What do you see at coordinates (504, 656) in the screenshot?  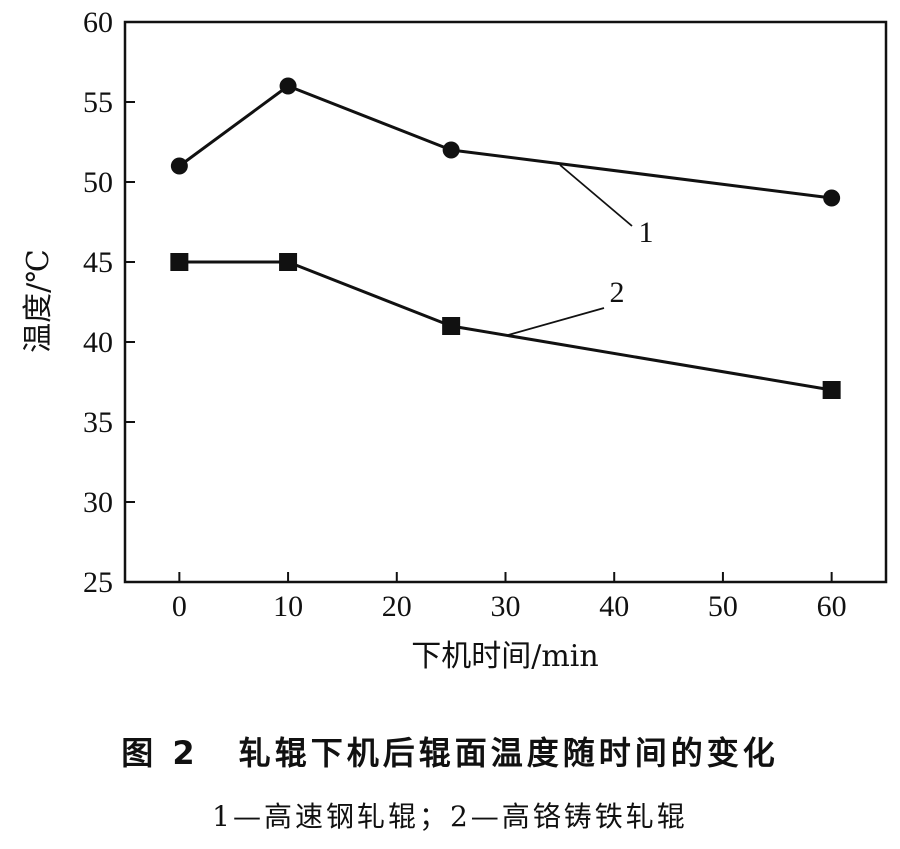 I see `x-axis-title: 下机时间/min` at bounding box center [504, 656].